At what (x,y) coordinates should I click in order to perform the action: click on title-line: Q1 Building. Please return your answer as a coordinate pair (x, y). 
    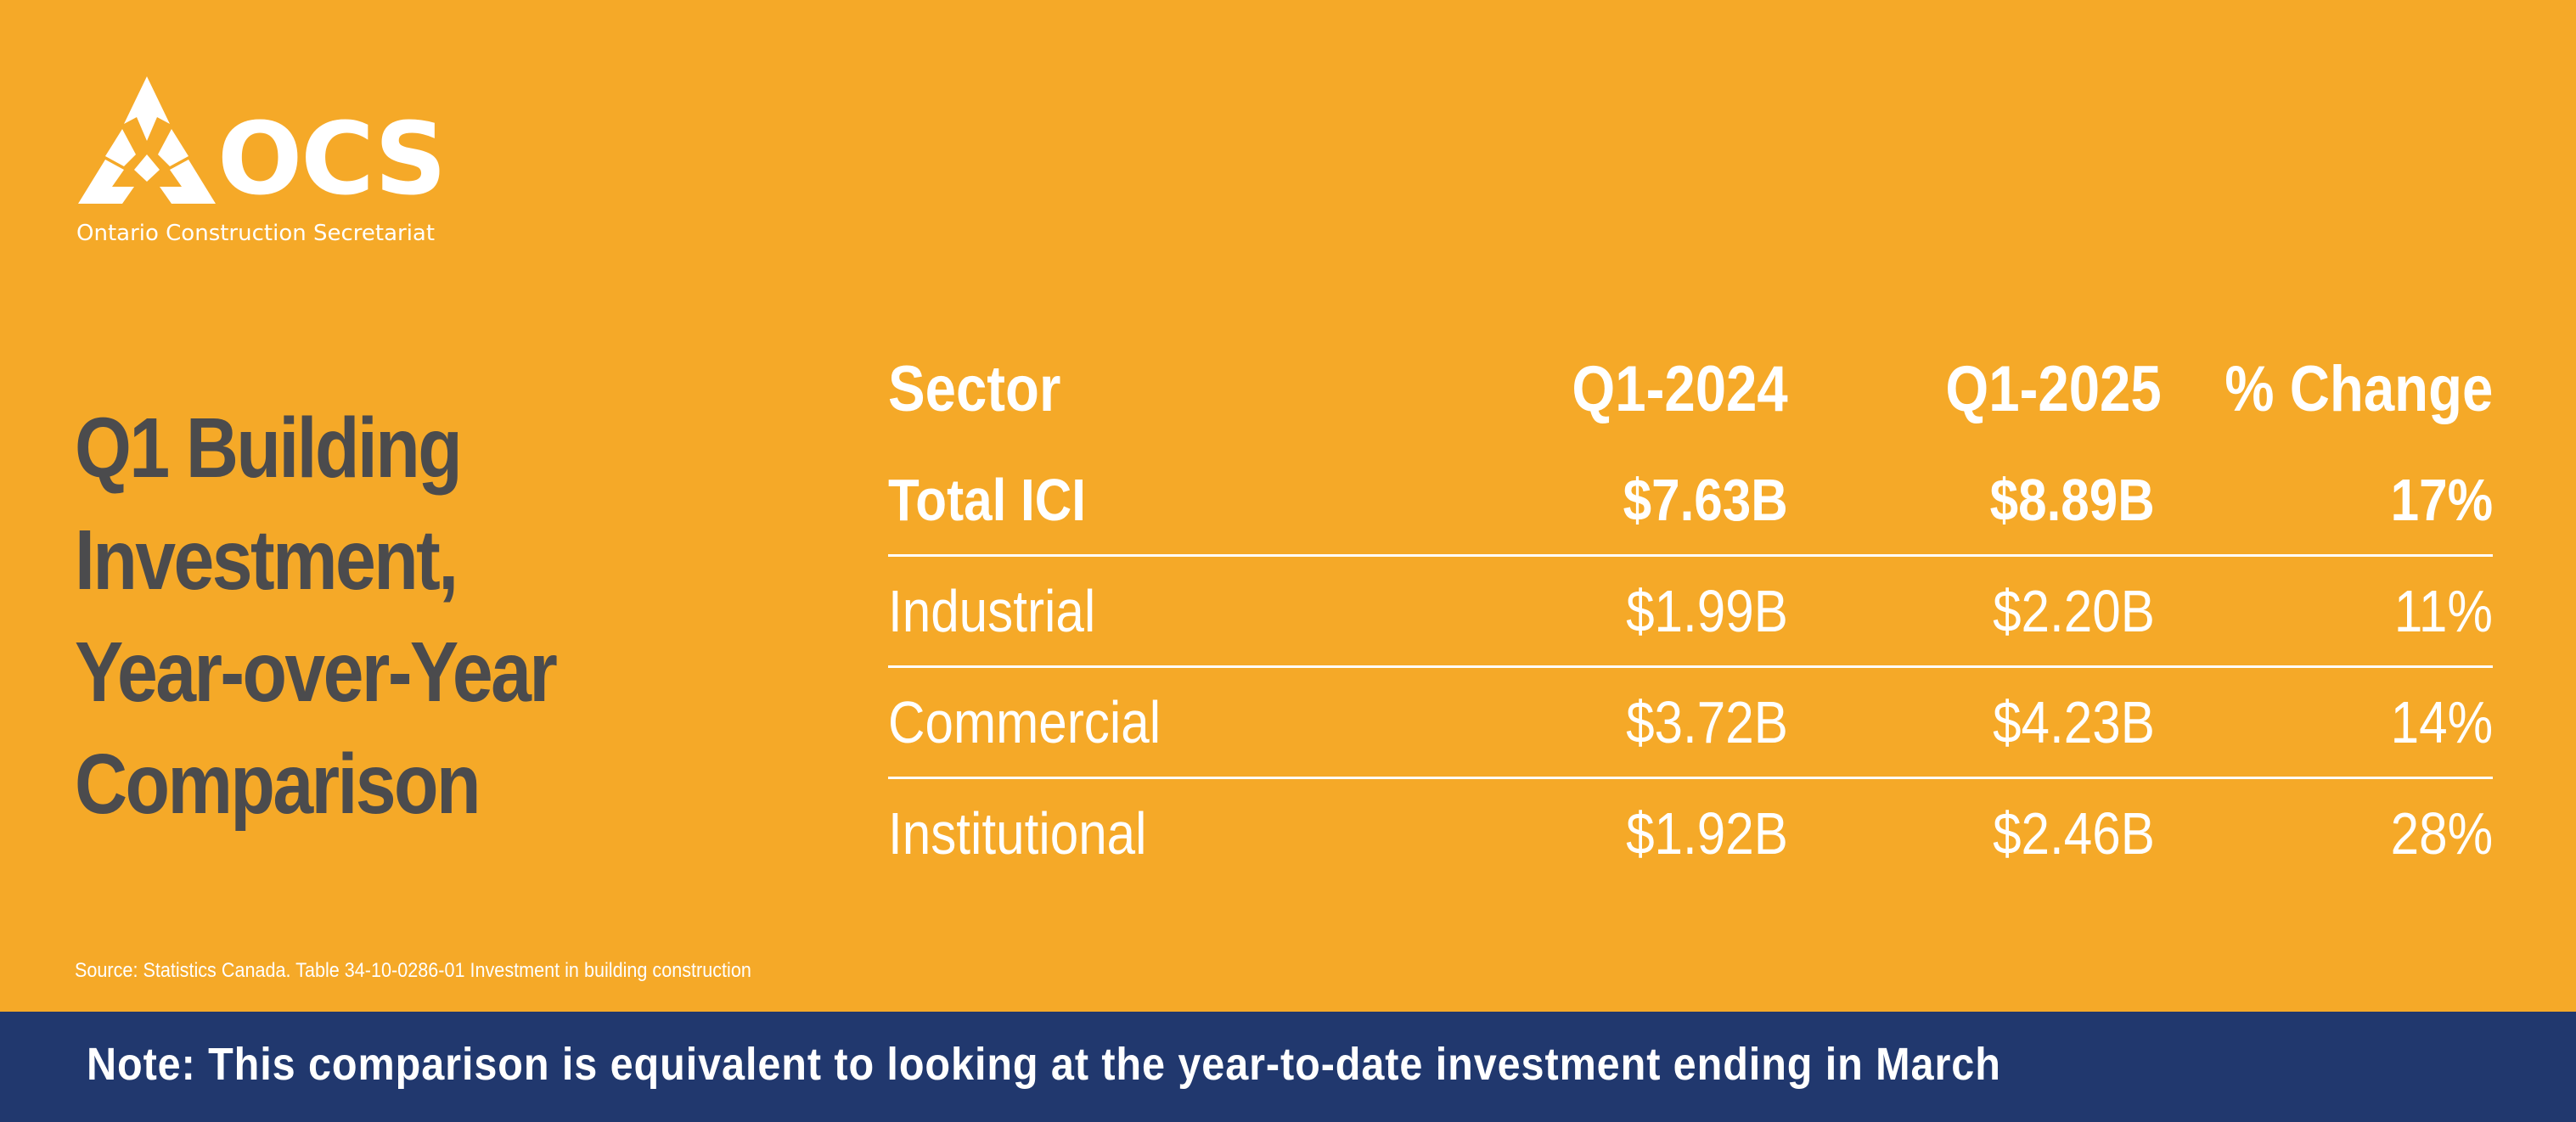
    Looking at the image, I should click on (269, 448).